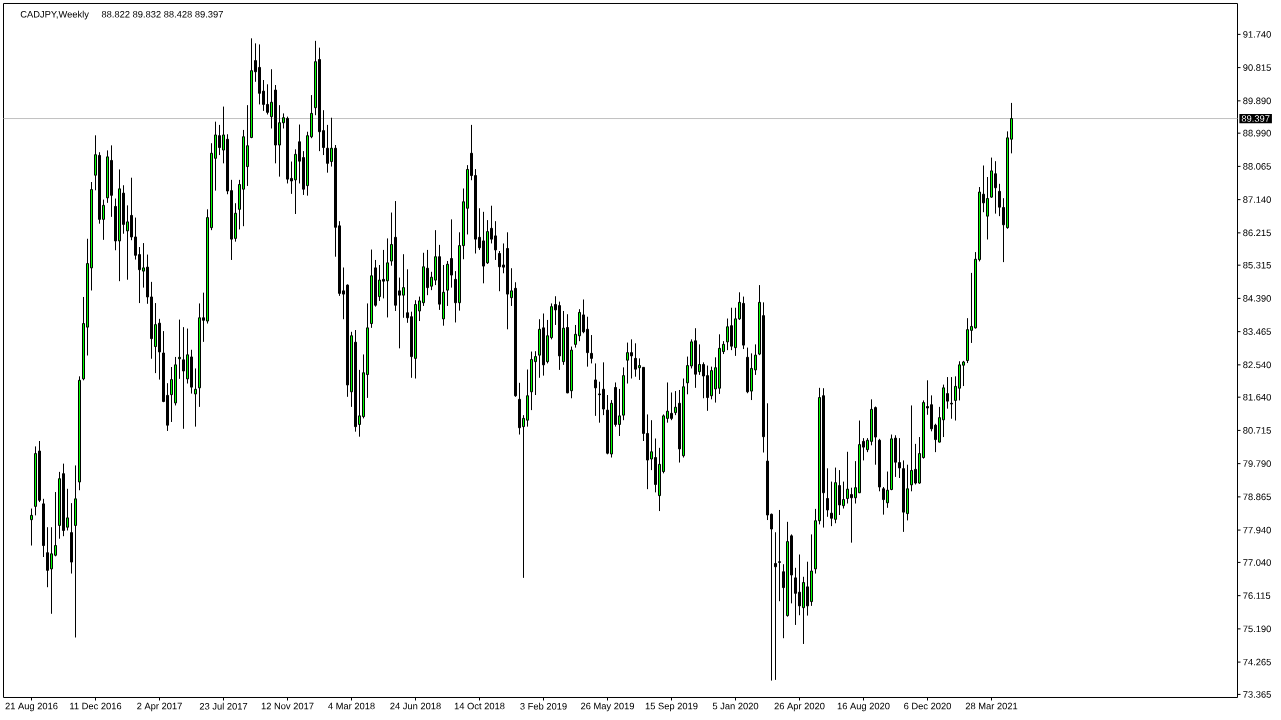  What do you see at coordinates (1257, 629) in the screenshot?
I see `y-tick-label: 75.190` at bounding box center [1257, 629].